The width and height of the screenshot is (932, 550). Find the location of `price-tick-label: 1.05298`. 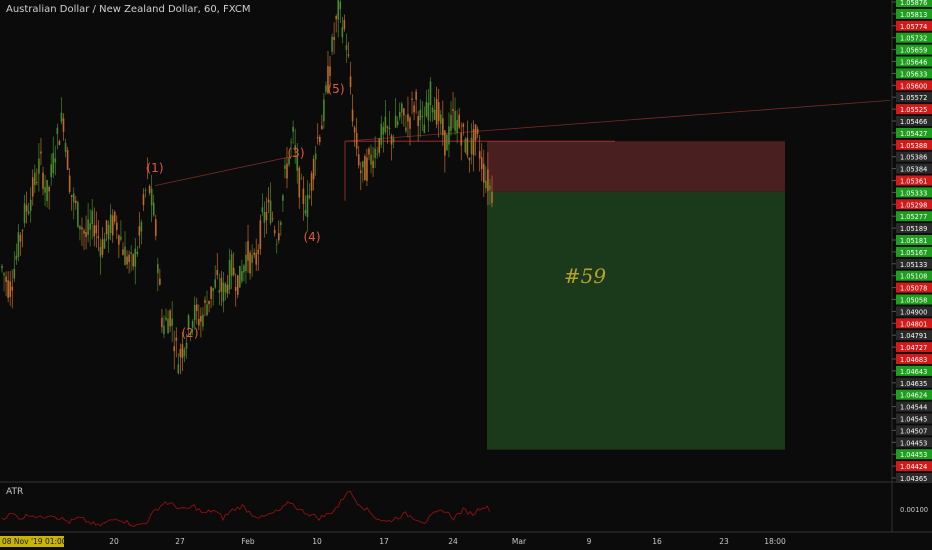

price-tick-label: 1.05298 is located at coordinates (913, 205).